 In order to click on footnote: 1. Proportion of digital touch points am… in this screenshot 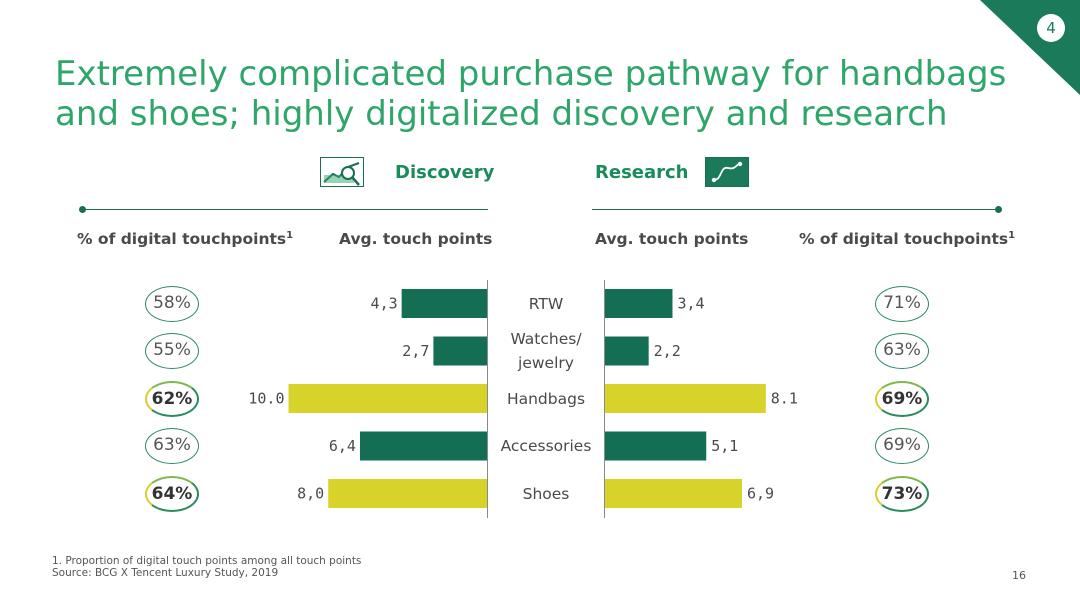, I will do `click(207, 561)`.